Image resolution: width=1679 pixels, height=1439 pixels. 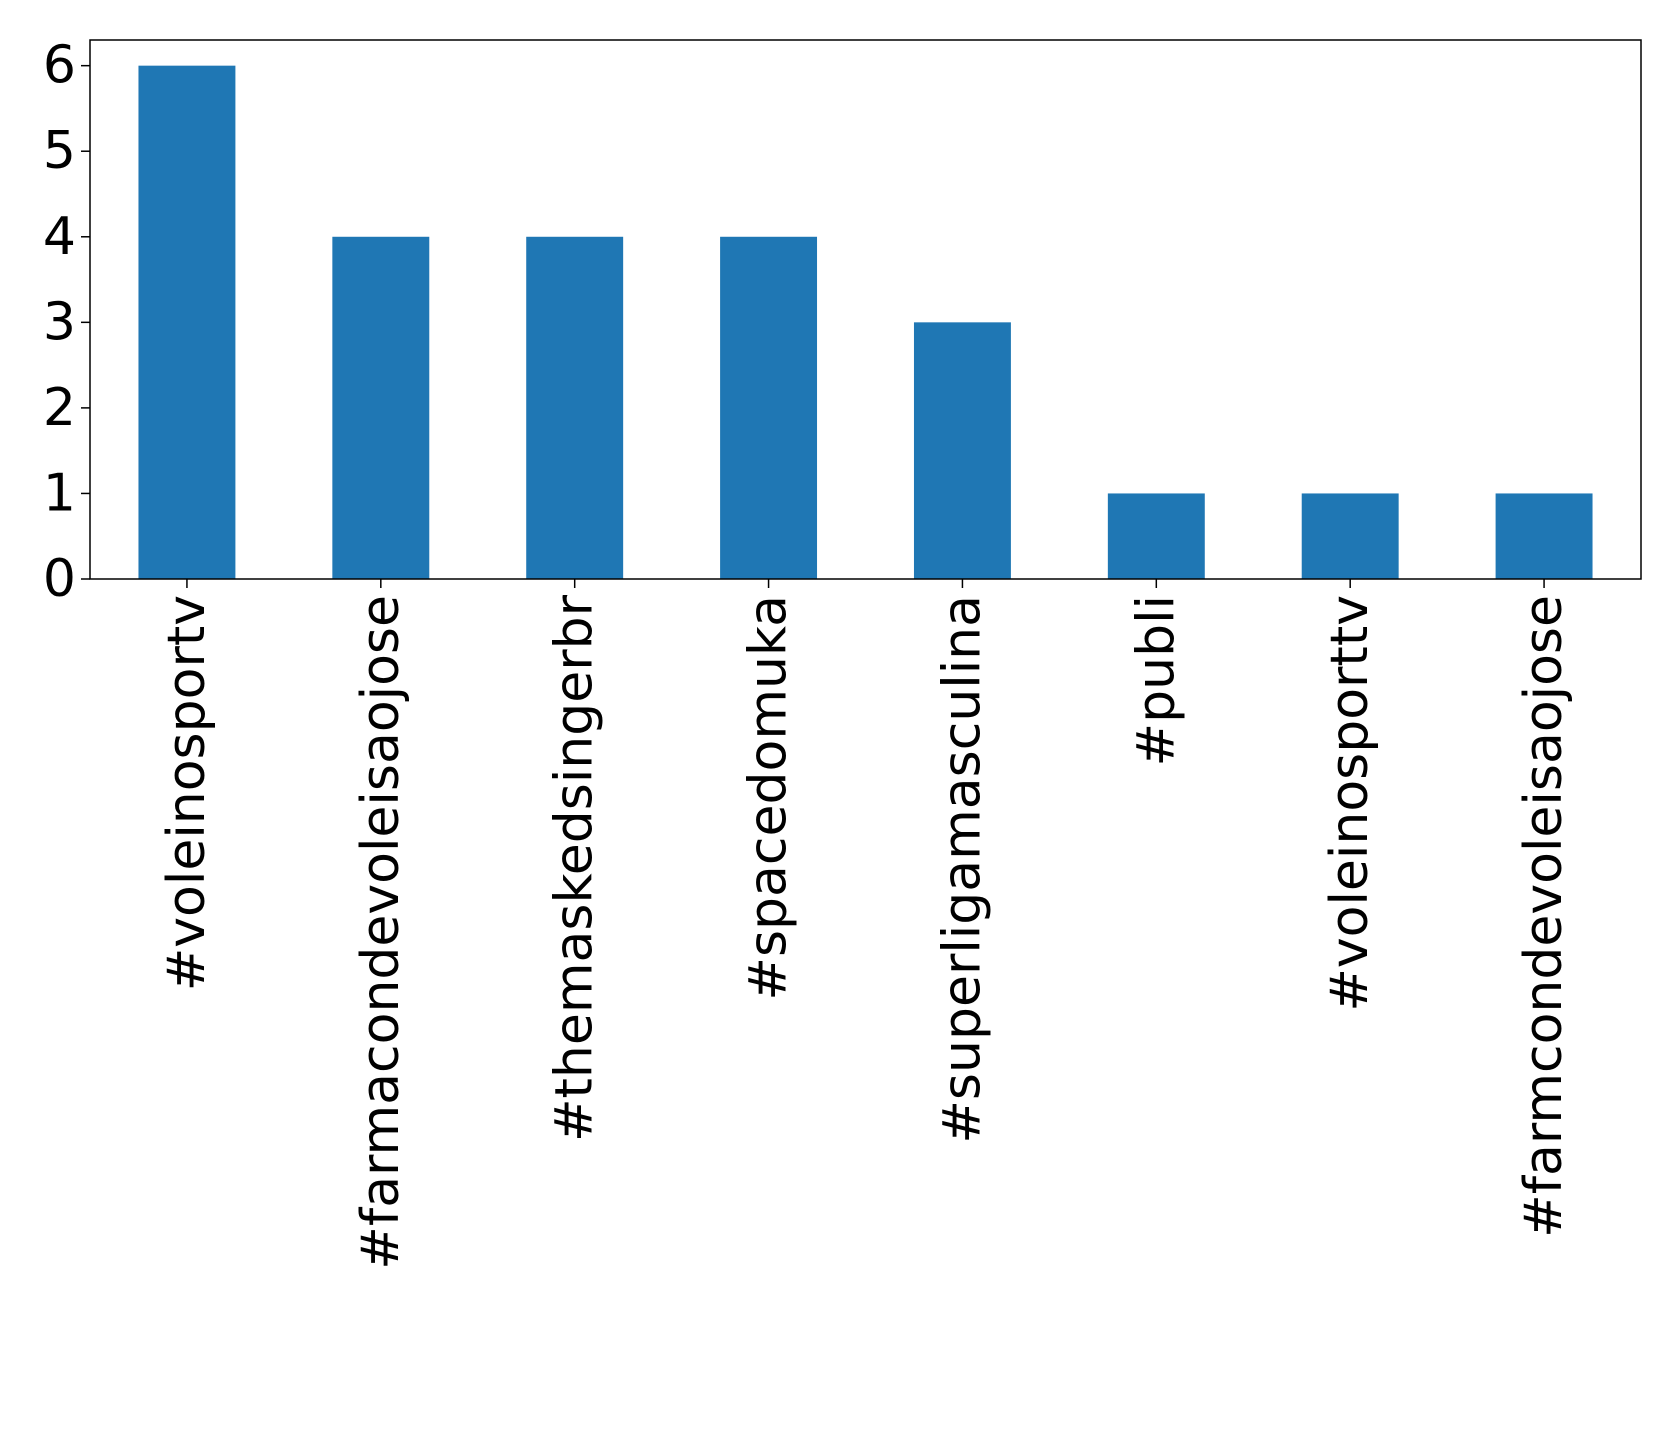 What do you see at coordinates (575, 868) in the screenshot?
I see `x-tick-label: #themaskedsingerbr` at bounding box center [575, 868].